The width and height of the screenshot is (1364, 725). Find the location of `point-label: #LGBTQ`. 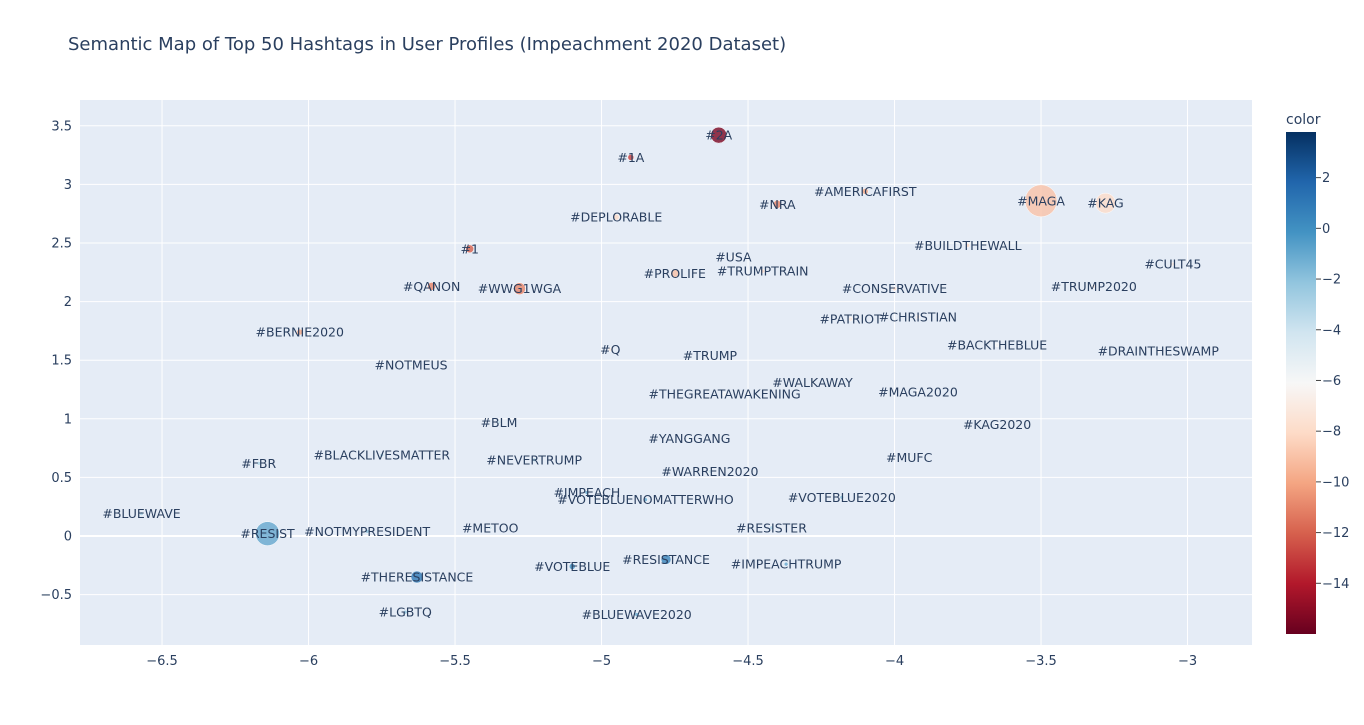

point-label: #LGBTQ is located at coordinates (405, 612).